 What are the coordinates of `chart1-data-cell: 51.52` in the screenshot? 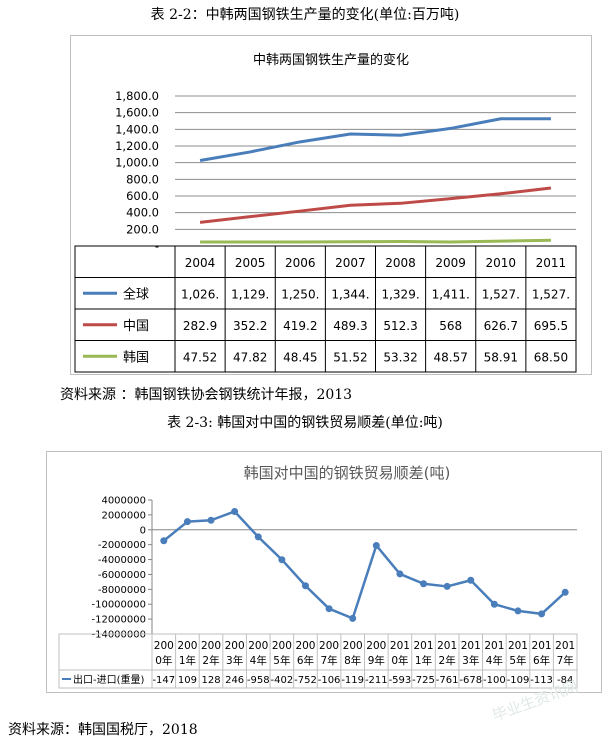 It's located at (350, 357).